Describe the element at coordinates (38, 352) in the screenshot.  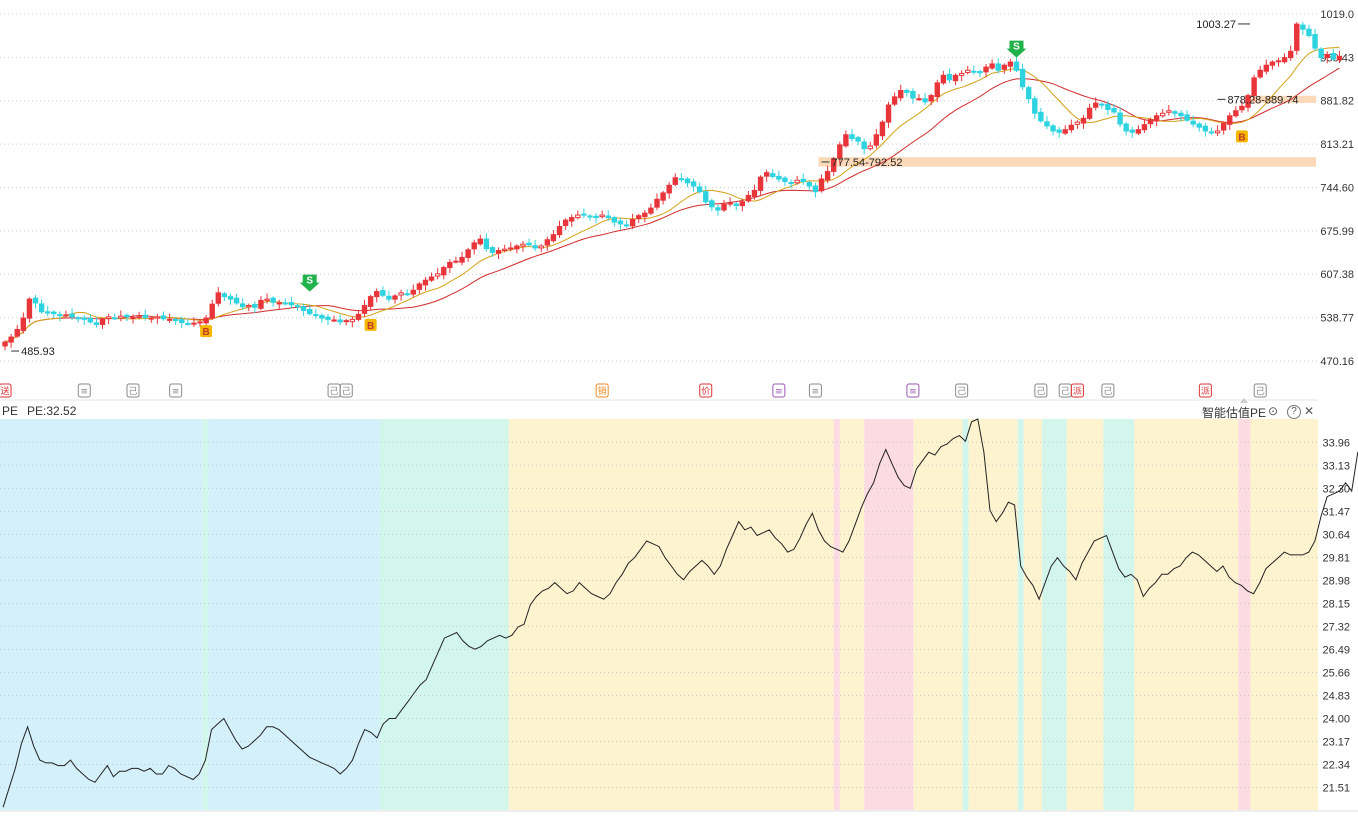
I see `annotation-label: 485.93` at that location.